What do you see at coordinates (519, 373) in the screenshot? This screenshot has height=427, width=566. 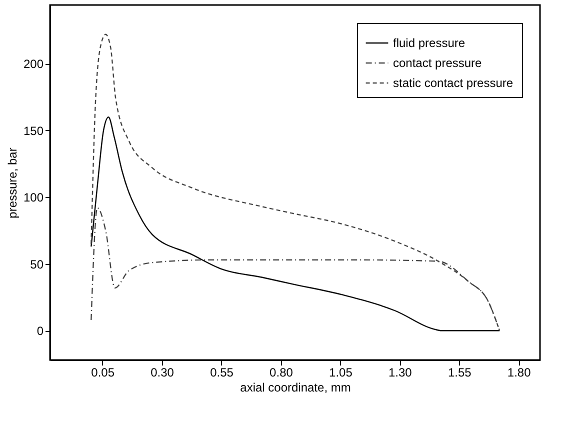 I see `x-tick-label: 1.80` at bounding box center [519, 373].